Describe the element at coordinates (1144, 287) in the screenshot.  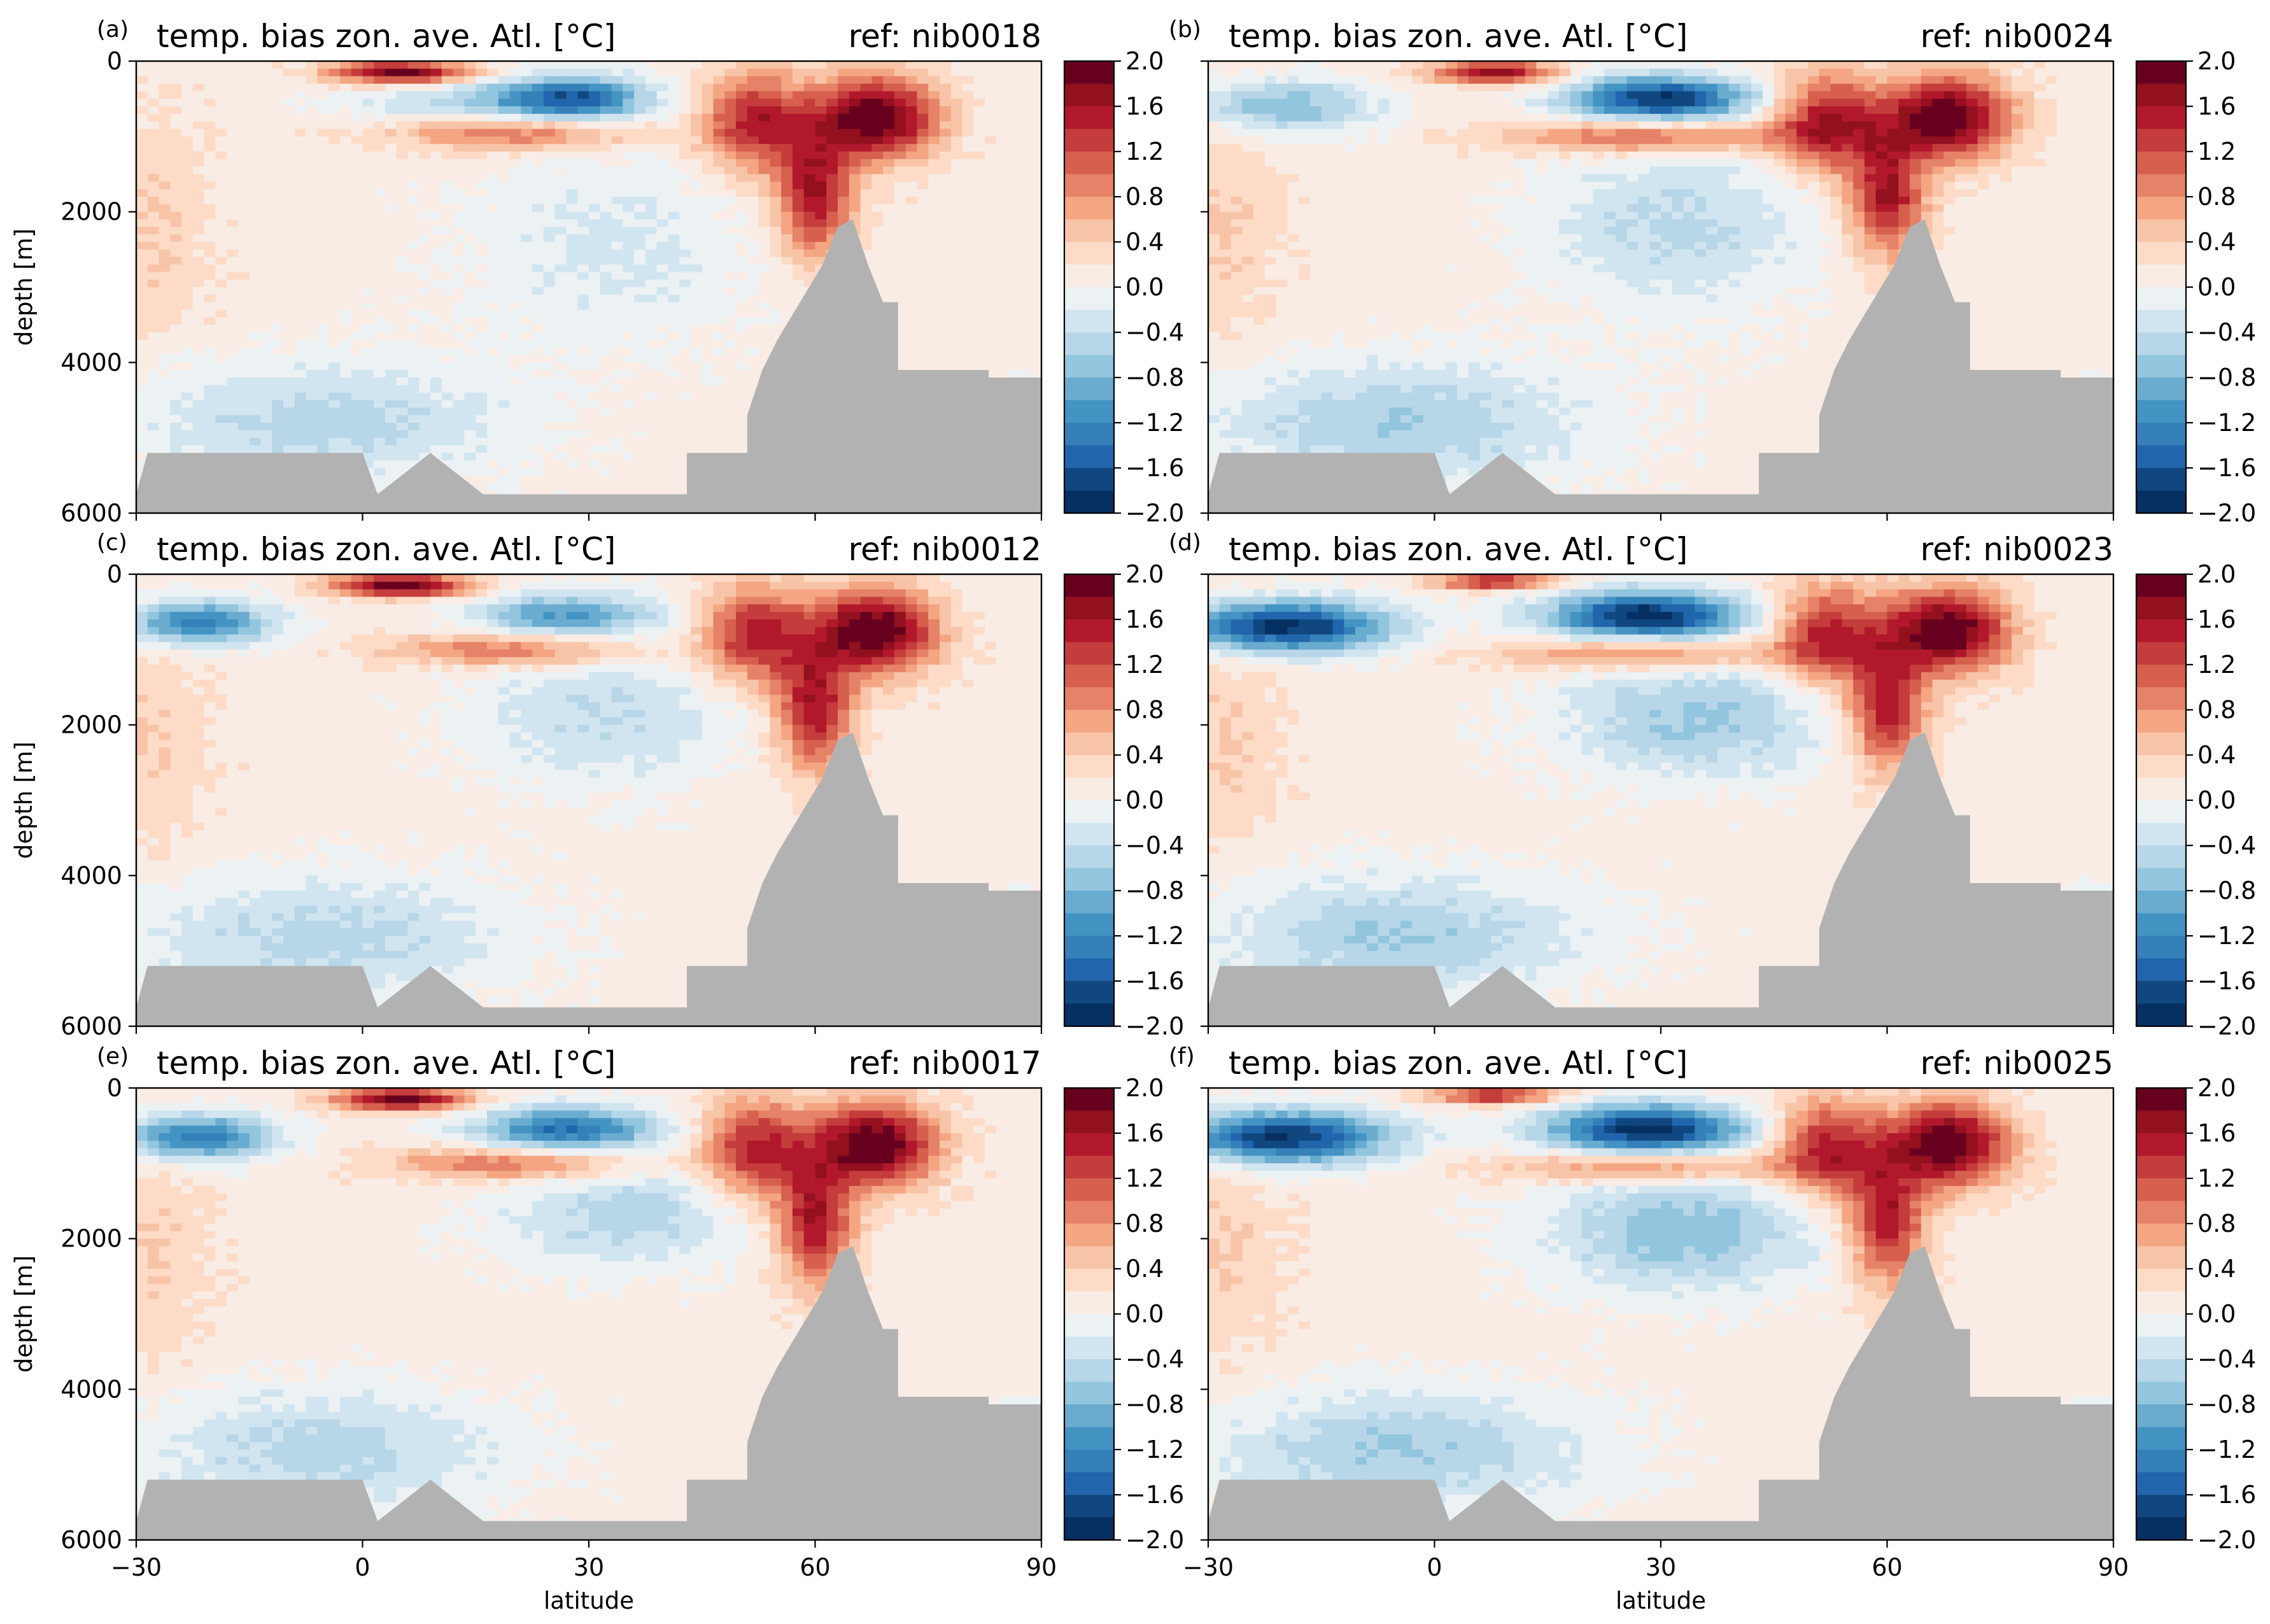
I see `colorbar-tick-label: 0.0` at that location.